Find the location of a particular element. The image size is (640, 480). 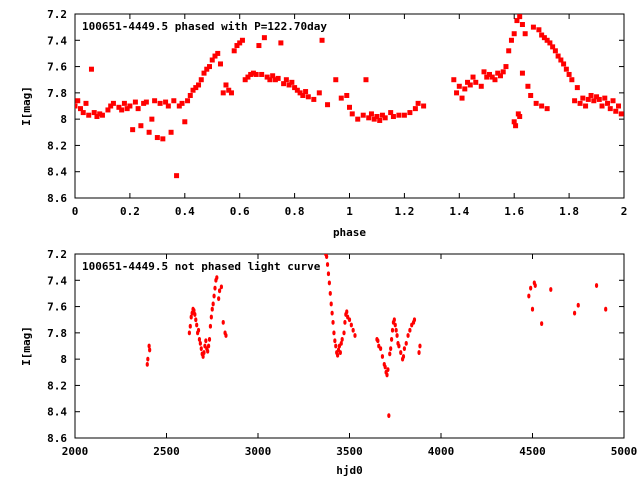

y-axis-label: I[mag] is located at coordinates (26, 346).